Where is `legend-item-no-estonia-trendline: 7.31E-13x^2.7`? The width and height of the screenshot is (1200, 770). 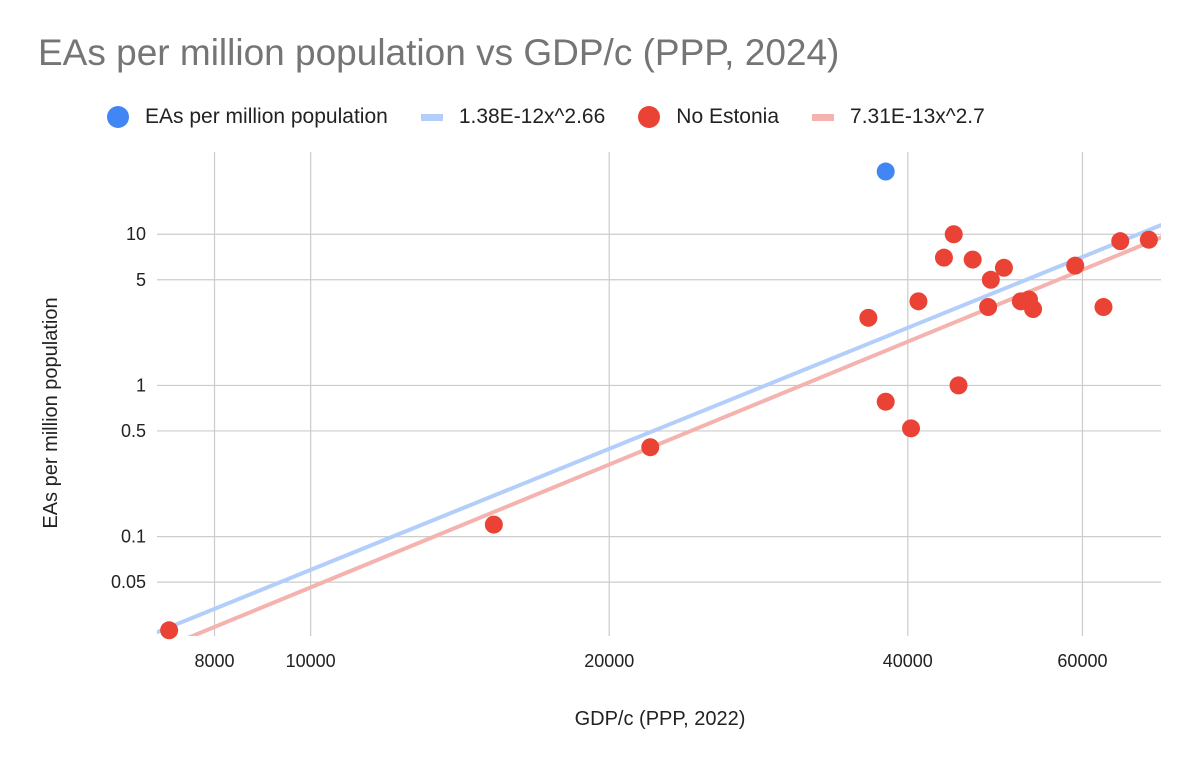
legend-item-no-estonia-trendline: 7.31E-13x^2.7 is located at coordinates (898, 117).